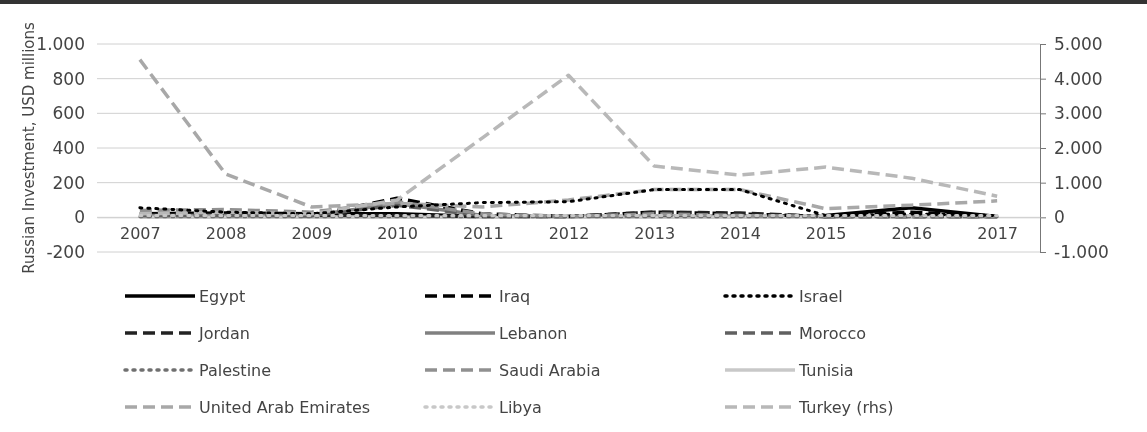 This screenshot has width=1147, height=432. Describe the element at coordinates (1078, 113) in the screenshot. I see `y2-tick-label: 3.000` at that location.